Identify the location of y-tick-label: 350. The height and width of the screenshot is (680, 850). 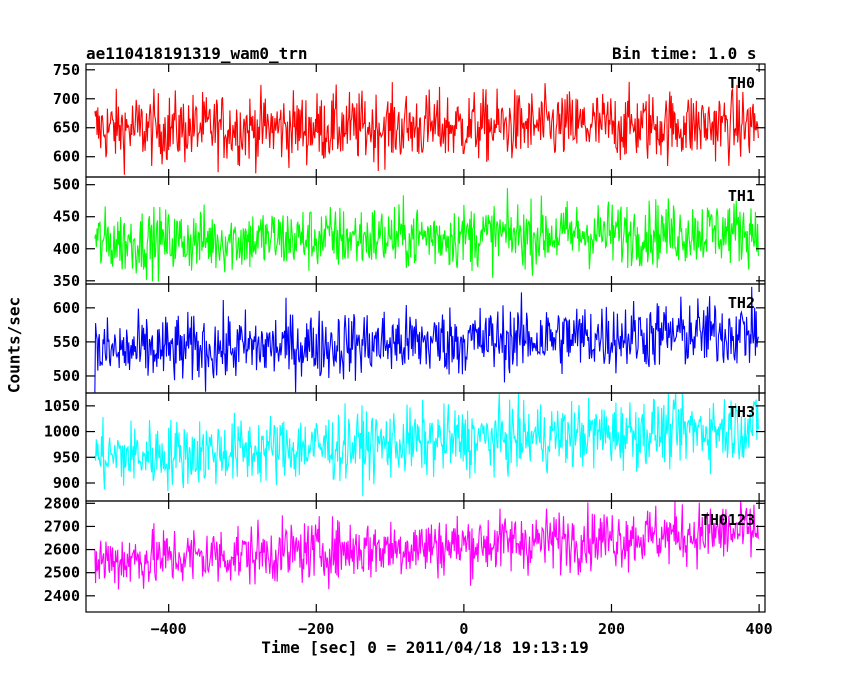
(66, 281).